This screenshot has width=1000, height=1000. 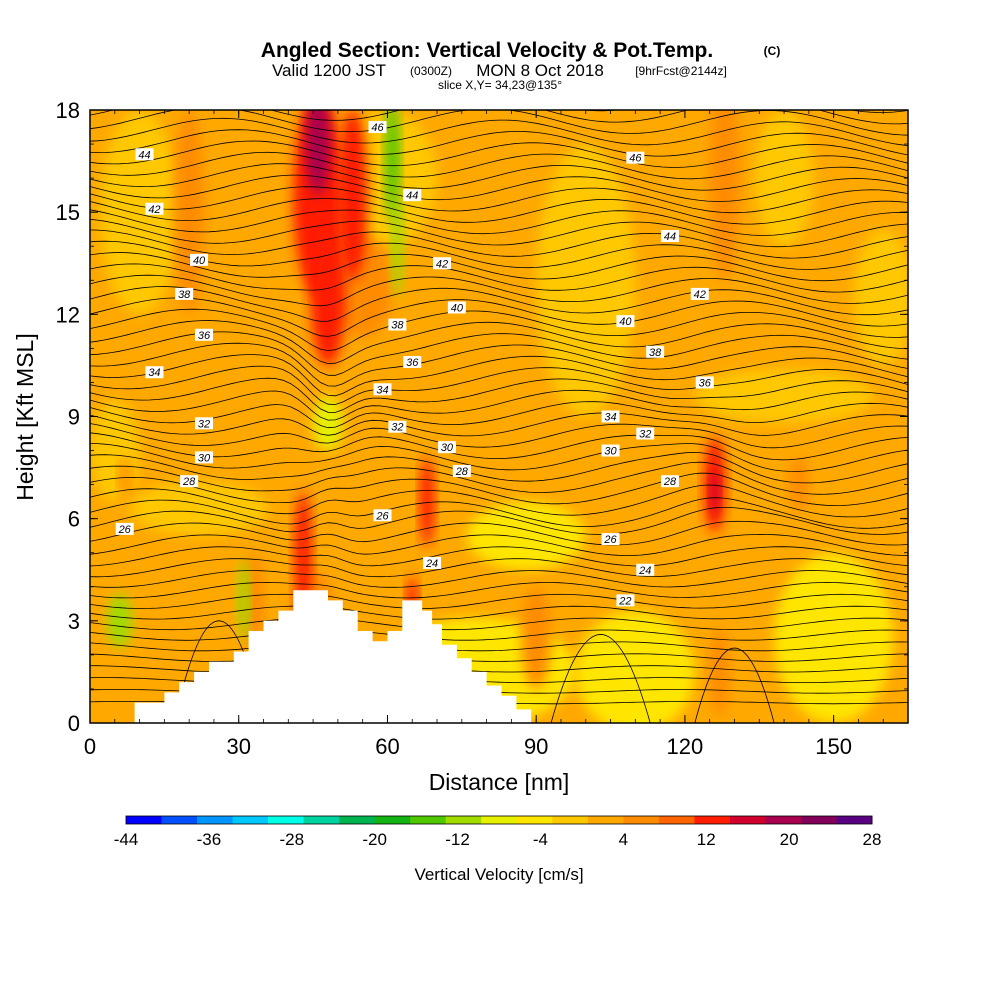 What do you see at coordinates (540, 839) in the screenshot?
I see `colorbar-tick-label: -4` at bounding box center [540, 839].